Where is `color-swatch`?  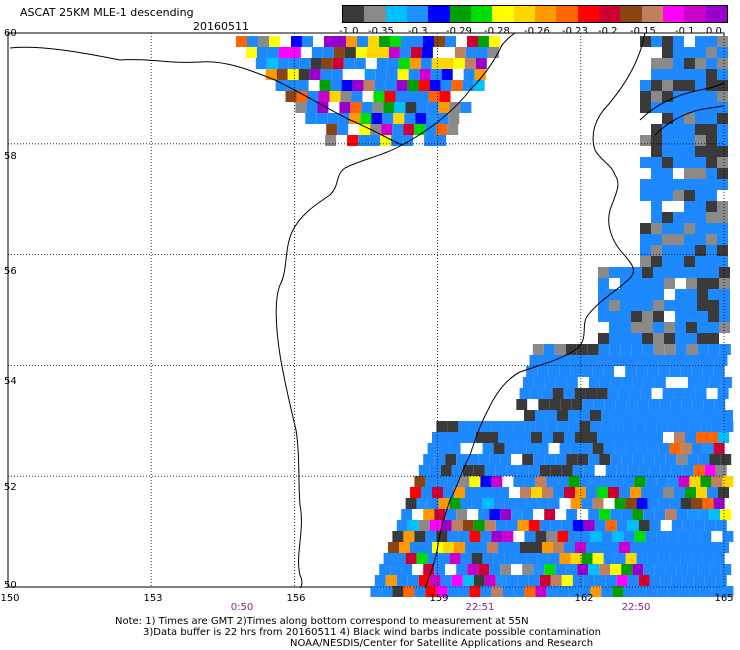
color-swatch is located at coordinates (695, 14).